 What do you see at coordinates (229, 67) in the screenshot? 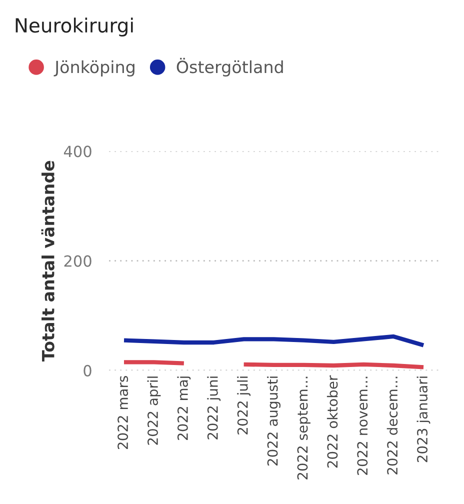
I see `legend-label: Östergötland` at bounding box center [229, 67].